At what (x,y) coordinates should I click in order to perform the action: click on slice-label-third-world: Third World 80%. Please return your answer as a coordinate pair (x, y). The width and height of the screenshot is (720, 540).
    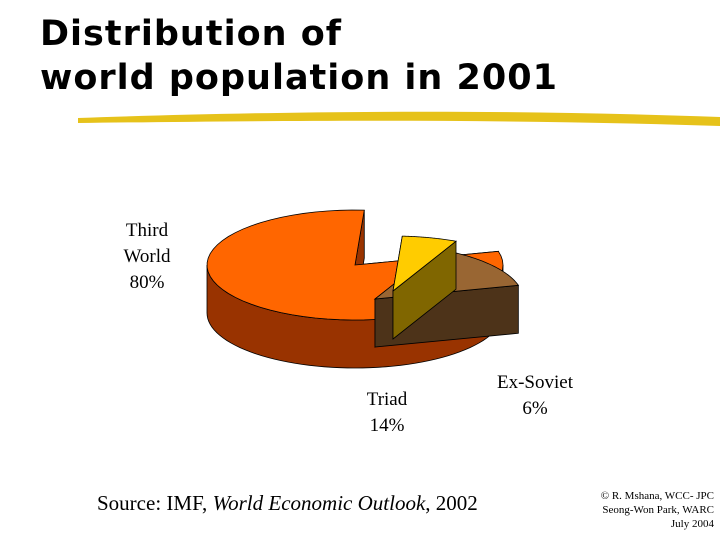
    Looking at the image, I should click on (147, 257).